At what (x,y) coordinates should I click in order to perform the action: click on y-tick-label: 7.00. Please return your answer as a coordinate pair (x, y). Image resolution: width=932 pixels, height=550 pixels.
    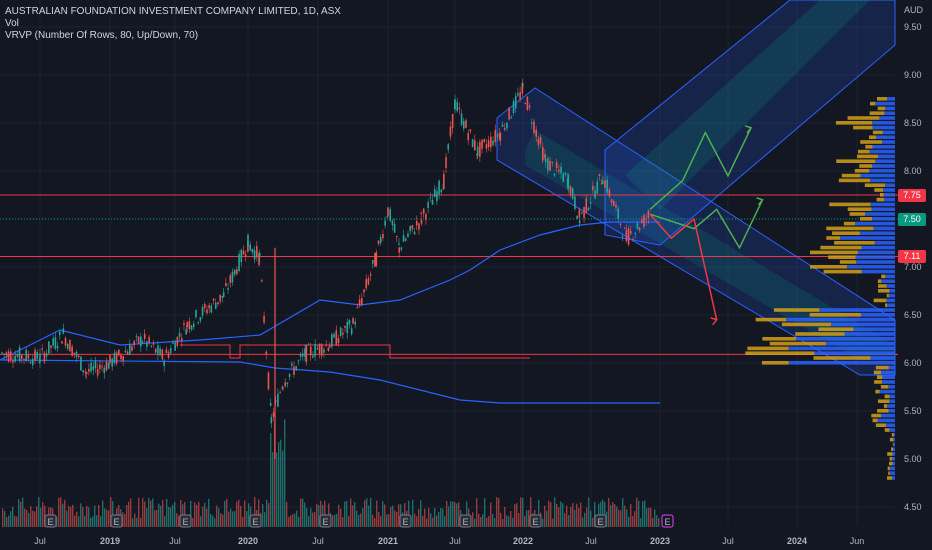
    Looking at the image, I should click on (913, 267).